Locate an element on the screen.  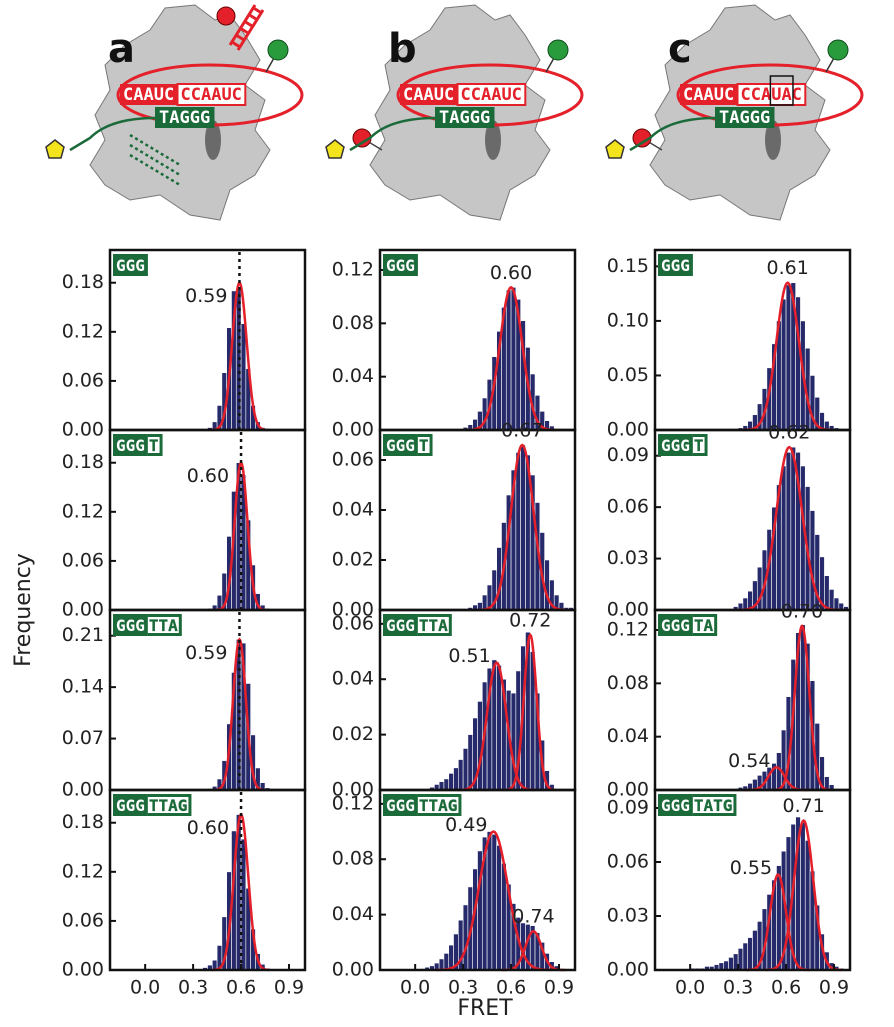
schematic: a CAAUC CCAAUC TAGGG is located at coordinates (174, 112).